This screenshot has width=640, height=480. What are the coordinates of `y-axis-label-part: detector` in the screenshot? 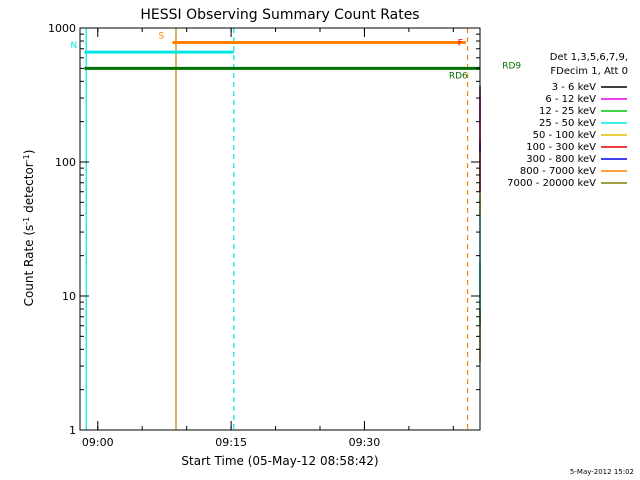 It's located at (29, 189).